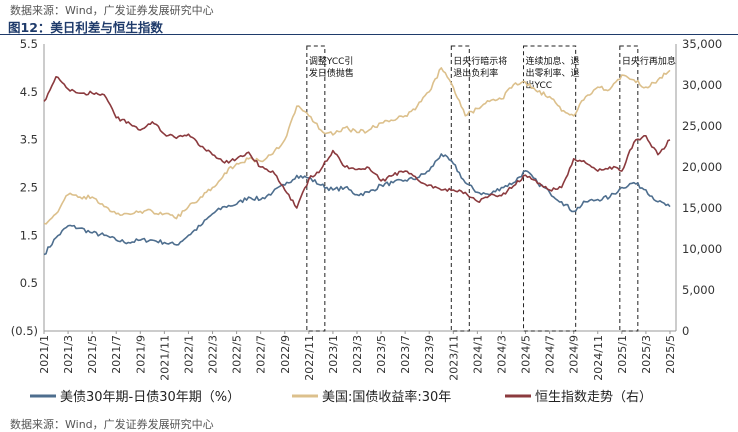  I want to click on right-tick-label: 5,000, so click(698, 290).